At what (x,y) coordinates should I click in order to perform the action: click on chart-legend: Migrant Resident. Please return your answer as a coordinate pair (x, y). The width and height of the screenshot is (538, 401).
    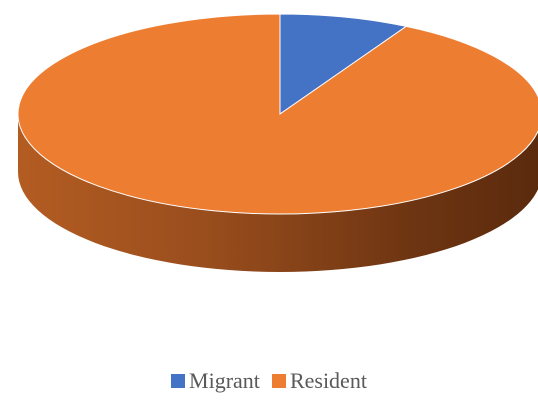
    Looking at the image, I should click on (269, 381).